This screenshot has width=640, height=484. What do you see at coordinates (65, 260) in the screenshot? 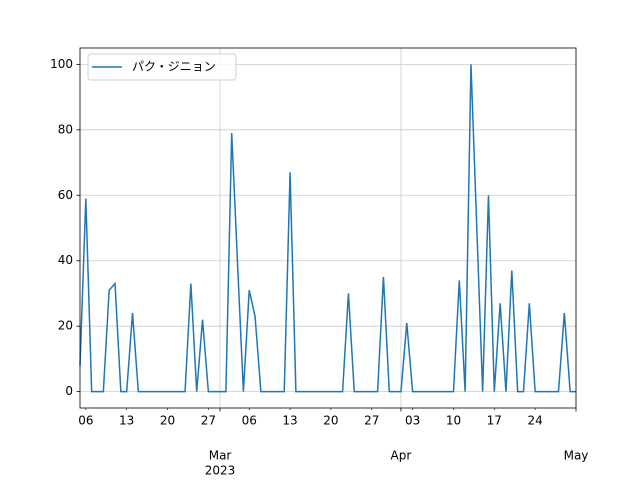
I see `y-tick-label: 40` at bounding box center [65, 260].